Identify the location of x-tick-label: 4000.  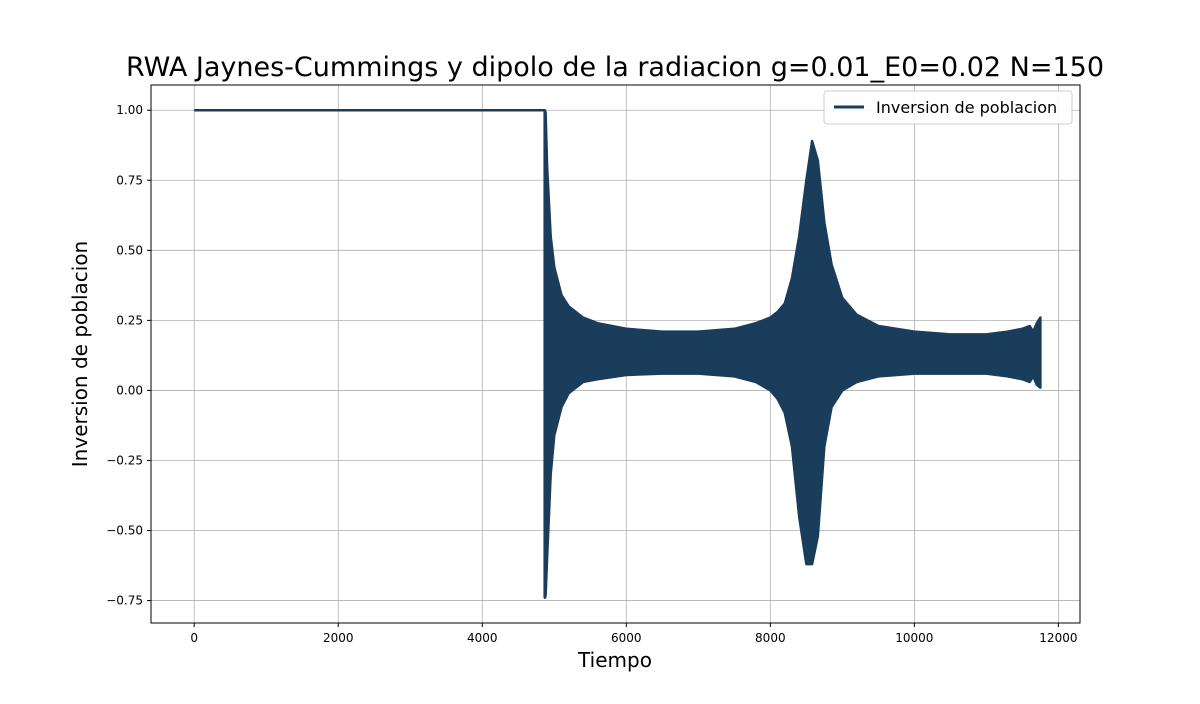
(482, 638).